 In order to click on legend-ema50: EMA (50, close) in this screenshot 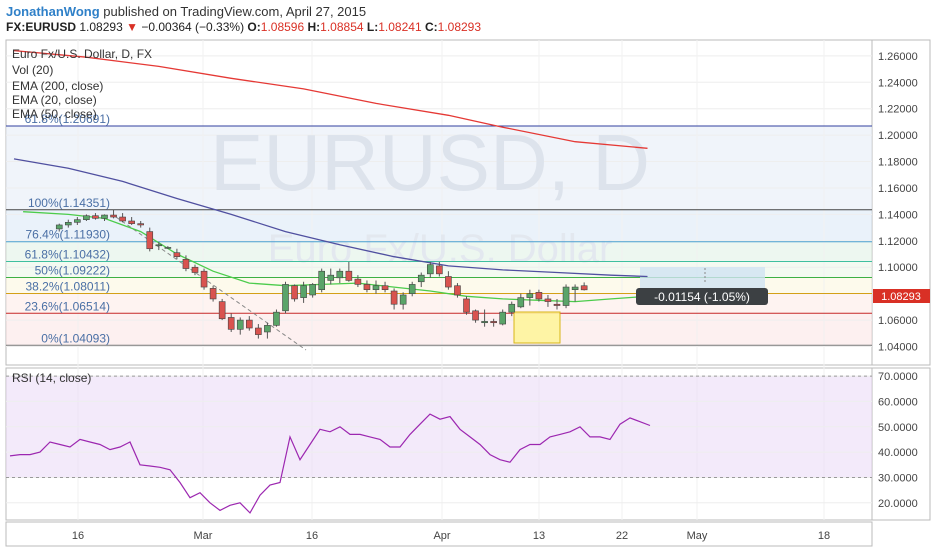, I will do `click(54, 114)`.